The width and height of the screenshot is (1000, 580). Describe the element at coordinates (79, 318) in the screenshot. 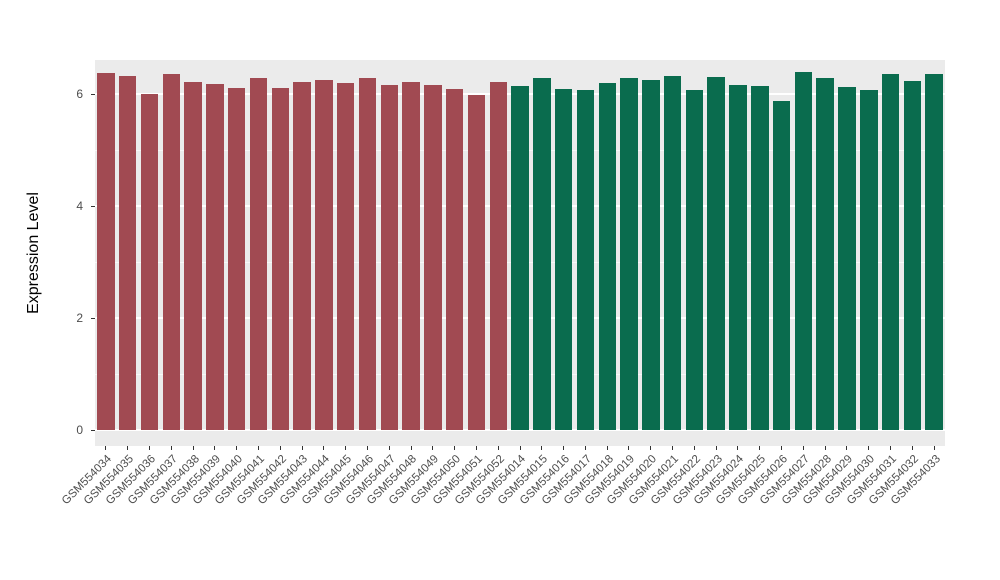

I see `y-tick-label: 2` at that location.